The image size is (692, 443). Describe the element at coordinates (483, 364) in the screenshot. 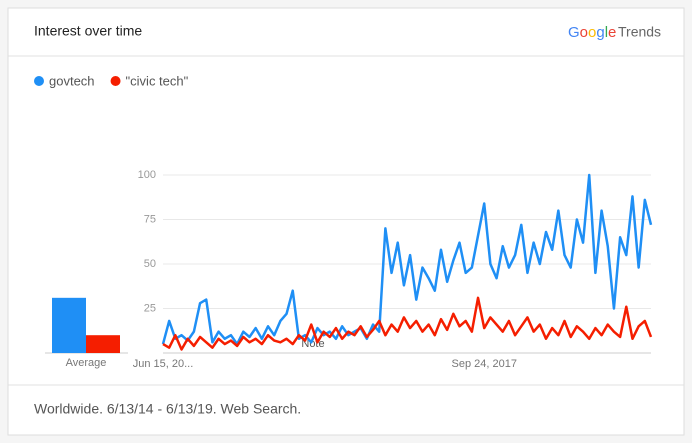

I see `x-tick-label: Sep 24, 2017` at that location.